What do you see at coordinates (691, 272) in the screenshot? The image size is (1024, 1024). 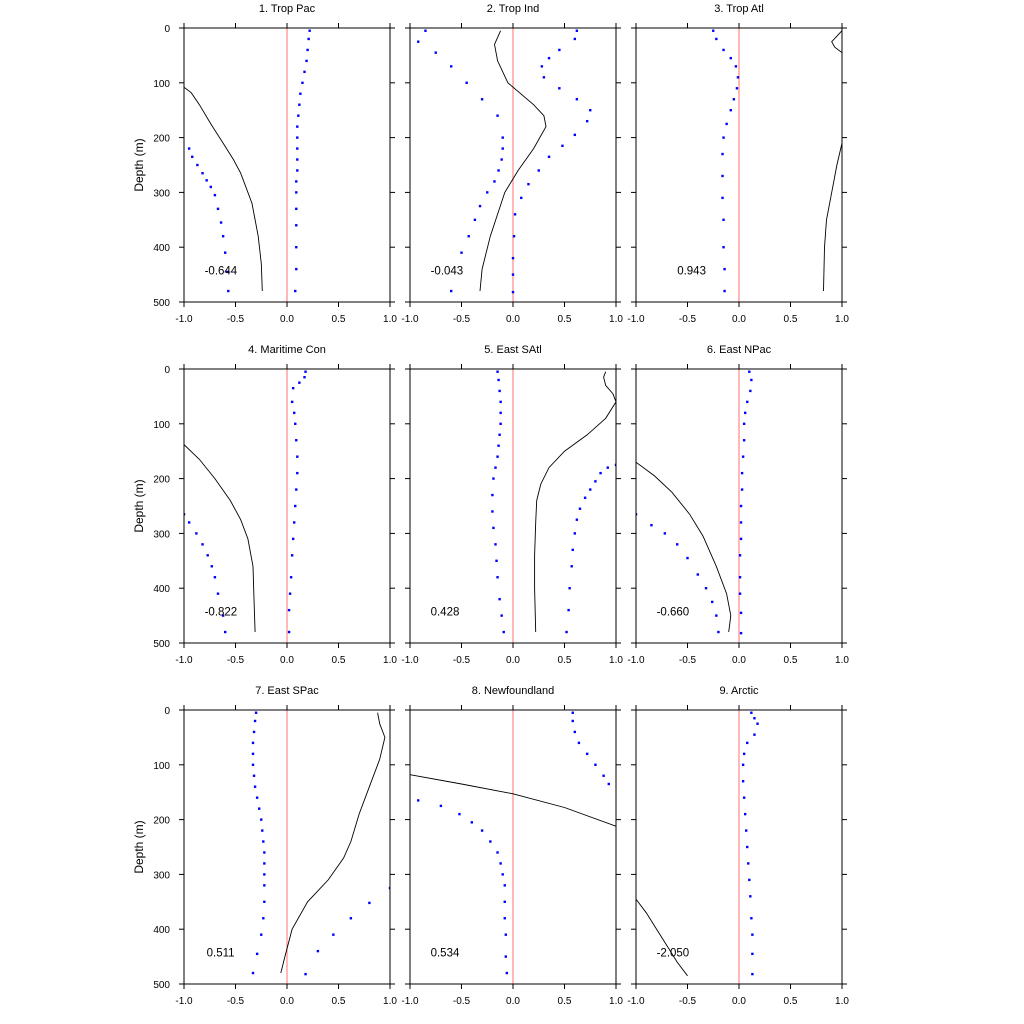 I see `correlation-annotation: 0.943` at bounding box center [691, 272].